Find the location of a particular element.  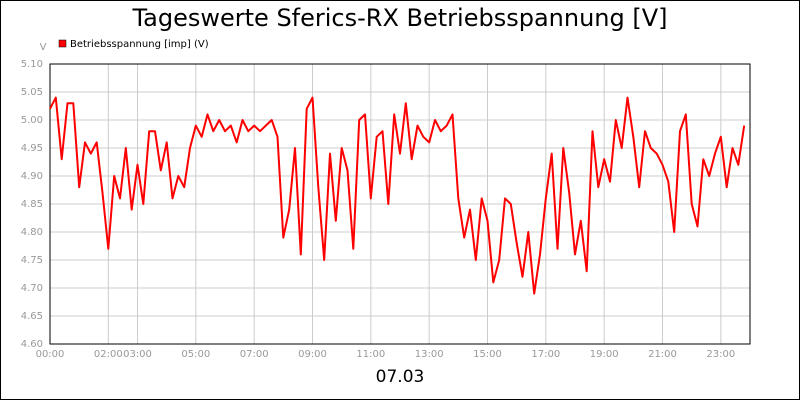

x-tick-label: 17:00 is located at coordinates (545, 354).